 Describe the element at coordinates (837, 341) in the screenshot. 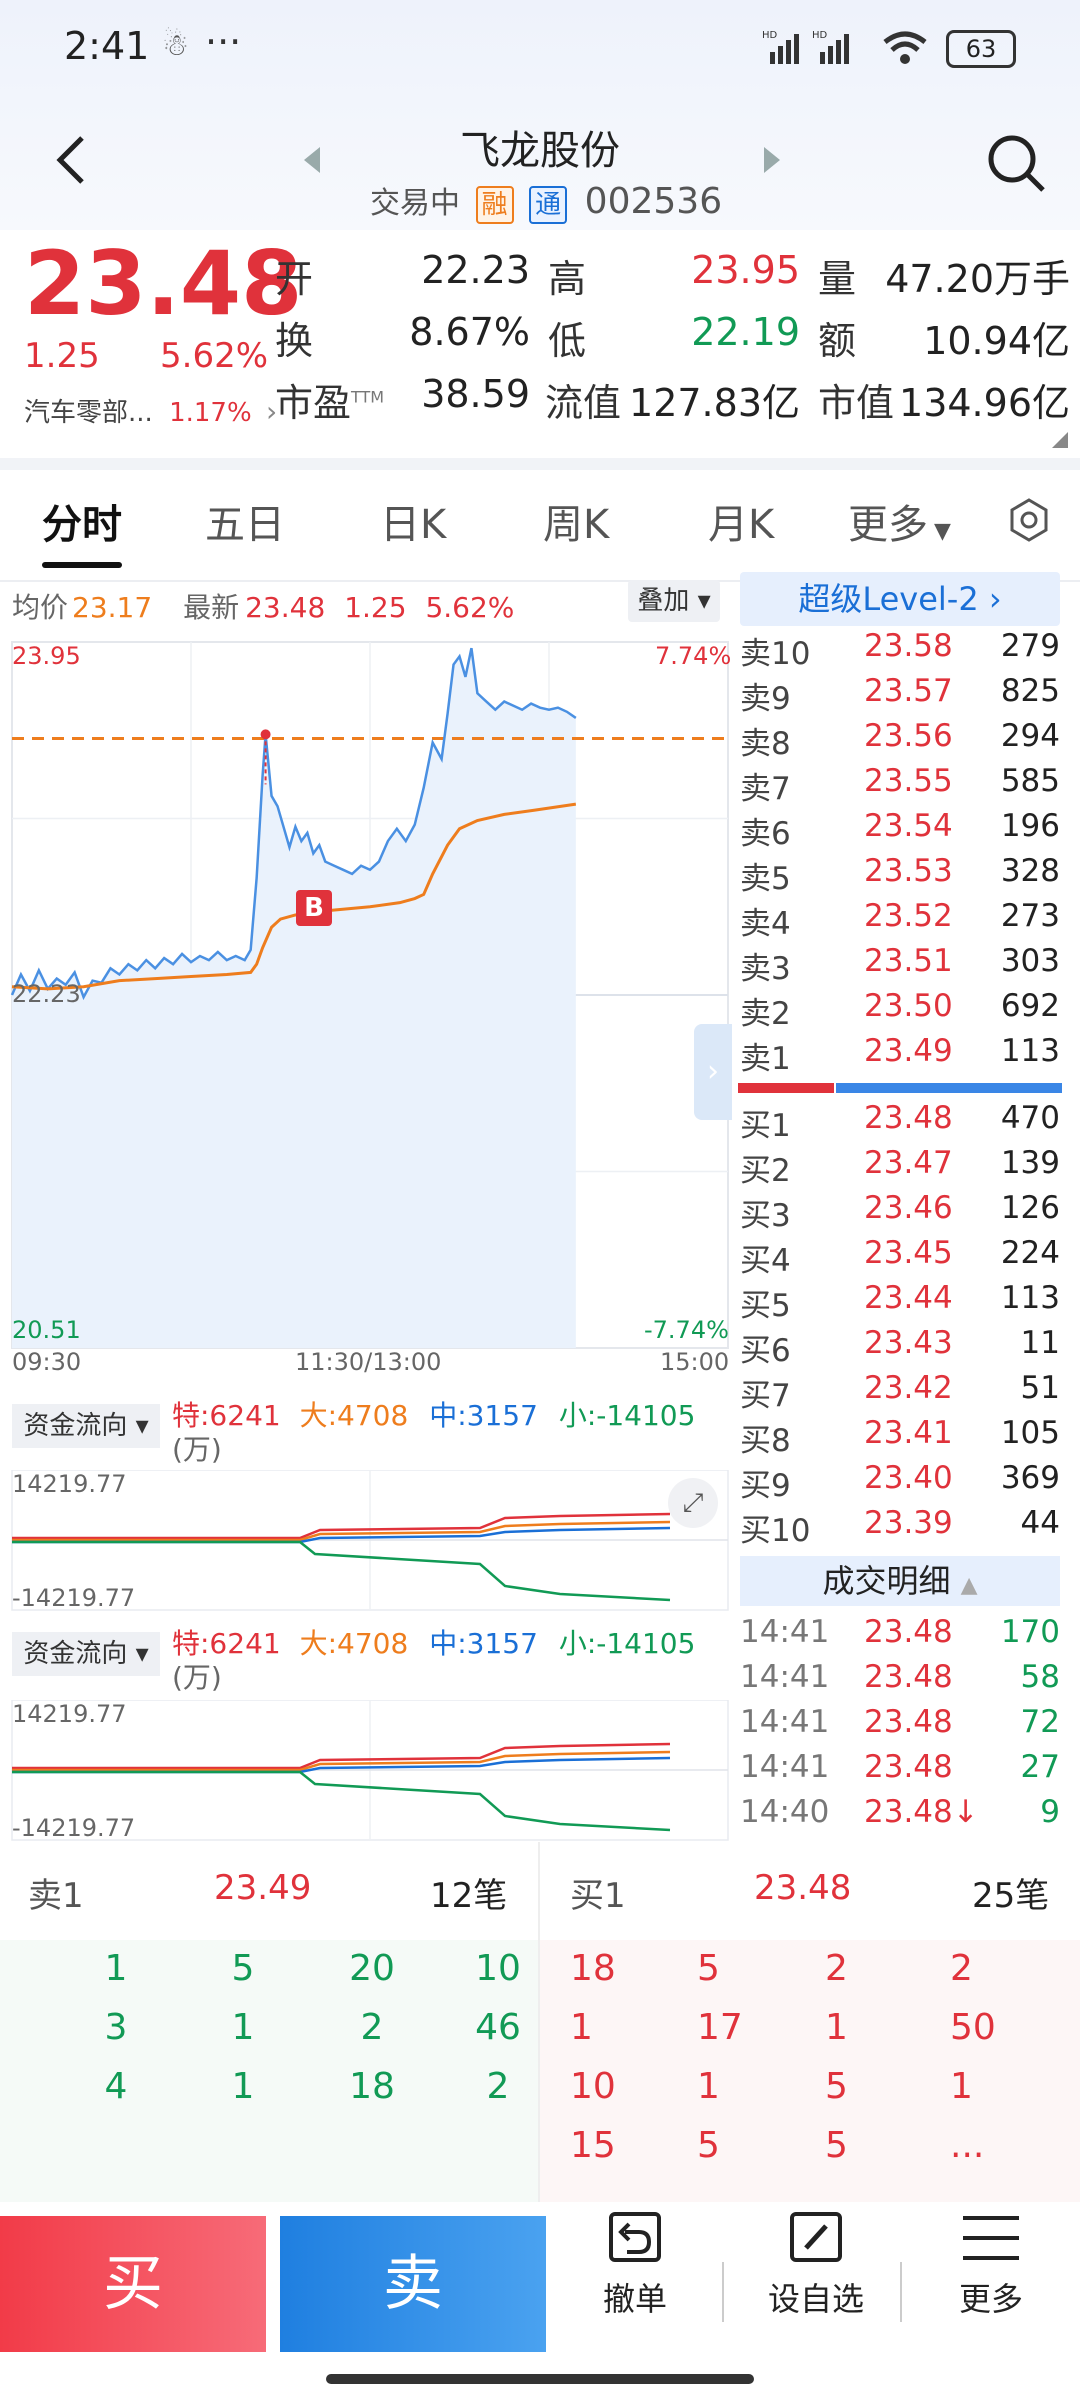

I see `amount-label: 额` at that location.